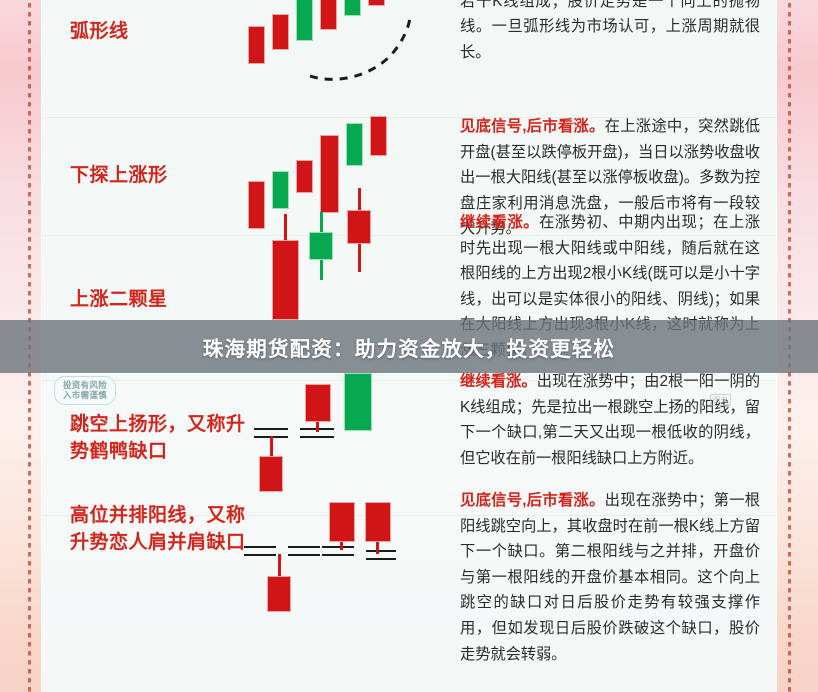 This screenshot has height=692, width=818. Describe the element at coordinates (409, 349) in the screenshot. I see `overlay-banner-title: 珠海期货配资：助力资金放大，投资更轻松` at that location.